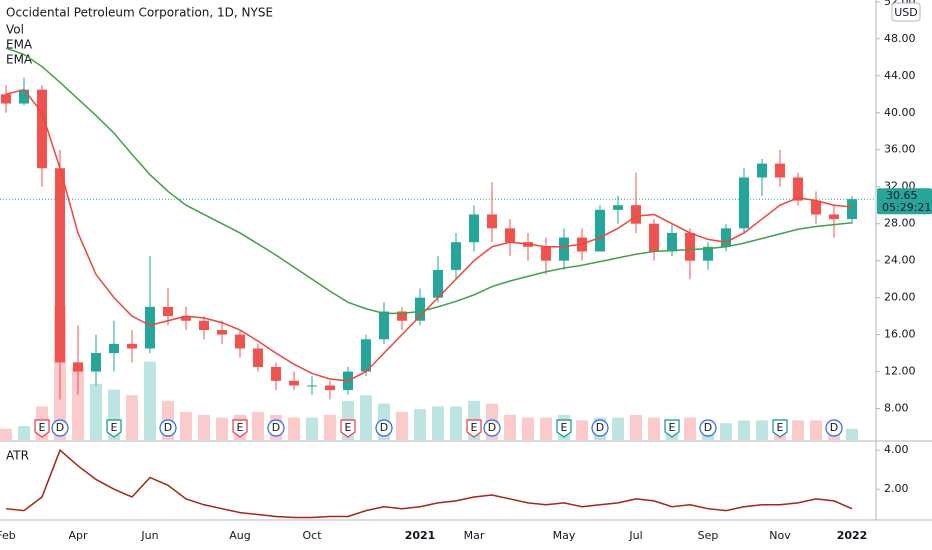  What do you see at coordinates (149, 535) in the screenshot?
I see `x-tick-label: Jun` at bounding box center [149, 535].